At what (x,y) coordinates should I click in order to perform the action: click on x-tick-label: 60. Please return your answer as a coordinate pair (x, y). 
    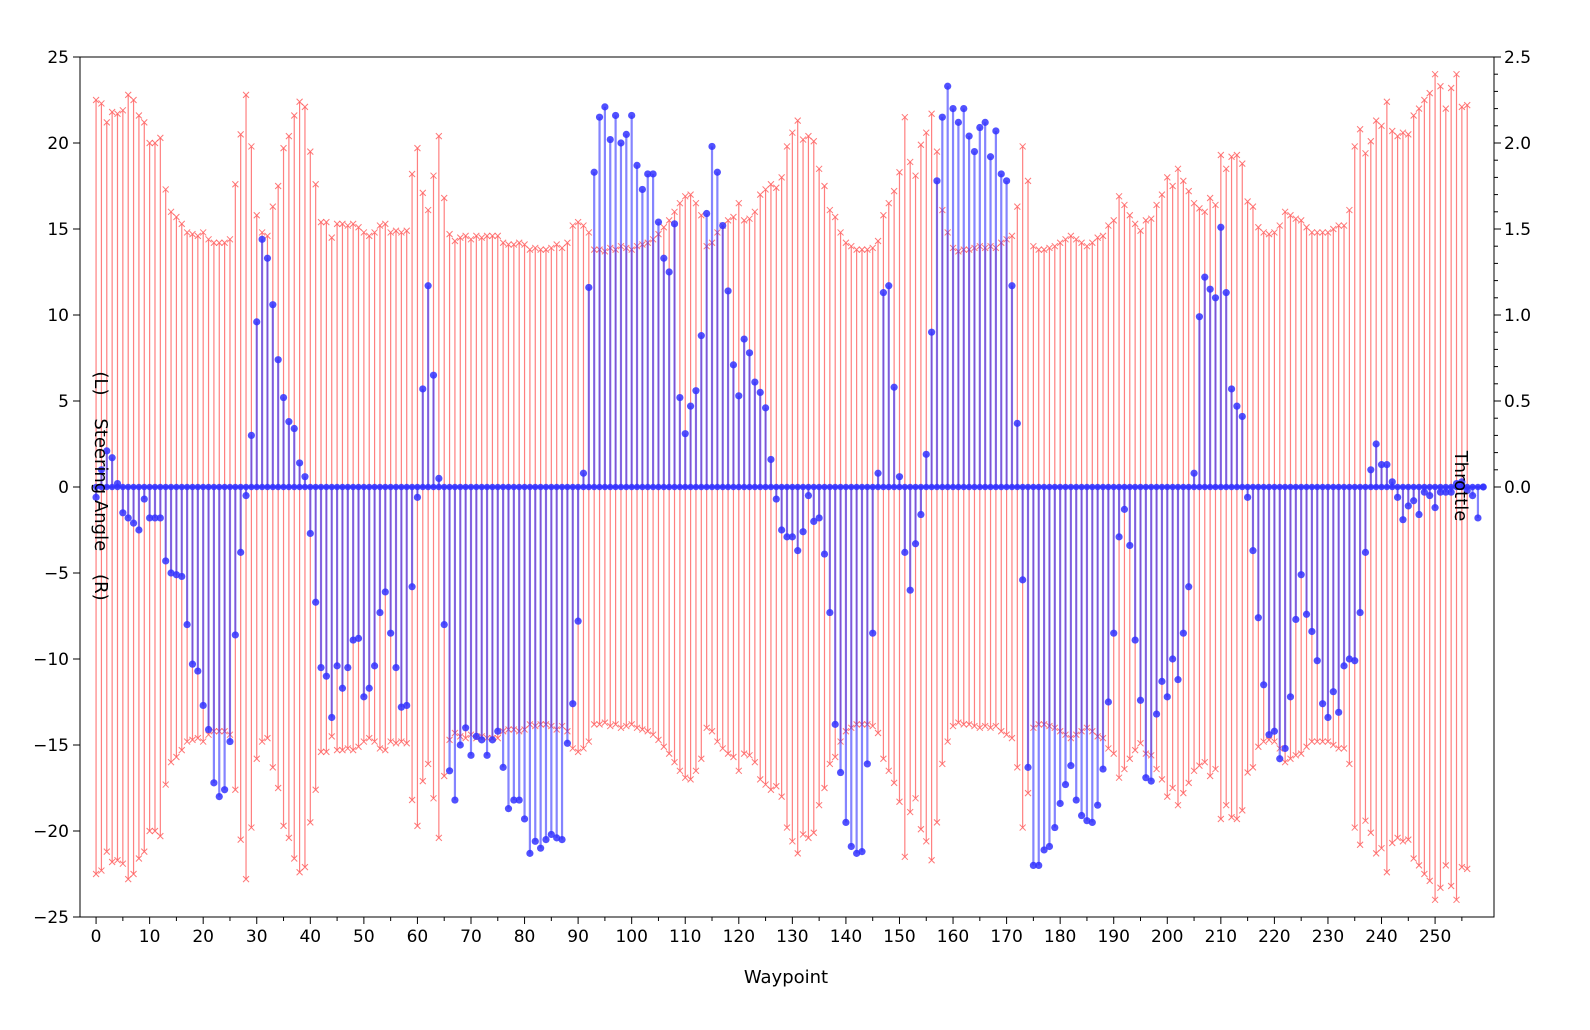
    Looking at the image, I should click on (418, 937).